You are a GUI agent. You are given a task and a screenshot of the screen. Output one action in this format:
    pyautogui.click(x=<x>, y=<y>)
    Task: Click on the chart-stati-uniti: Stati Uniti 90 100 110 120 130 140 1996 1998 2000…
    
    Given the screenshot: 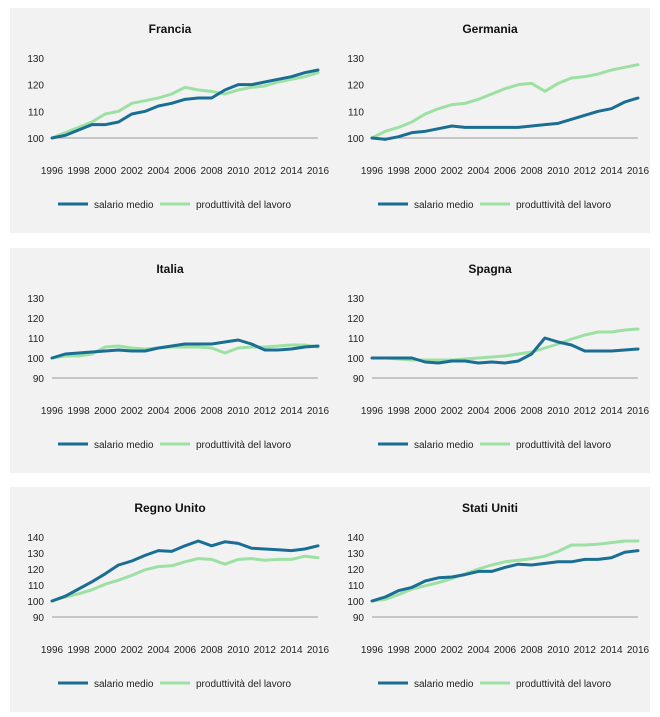 What is the action you would take?
    pyautogui.click(x=498, y=595)
    